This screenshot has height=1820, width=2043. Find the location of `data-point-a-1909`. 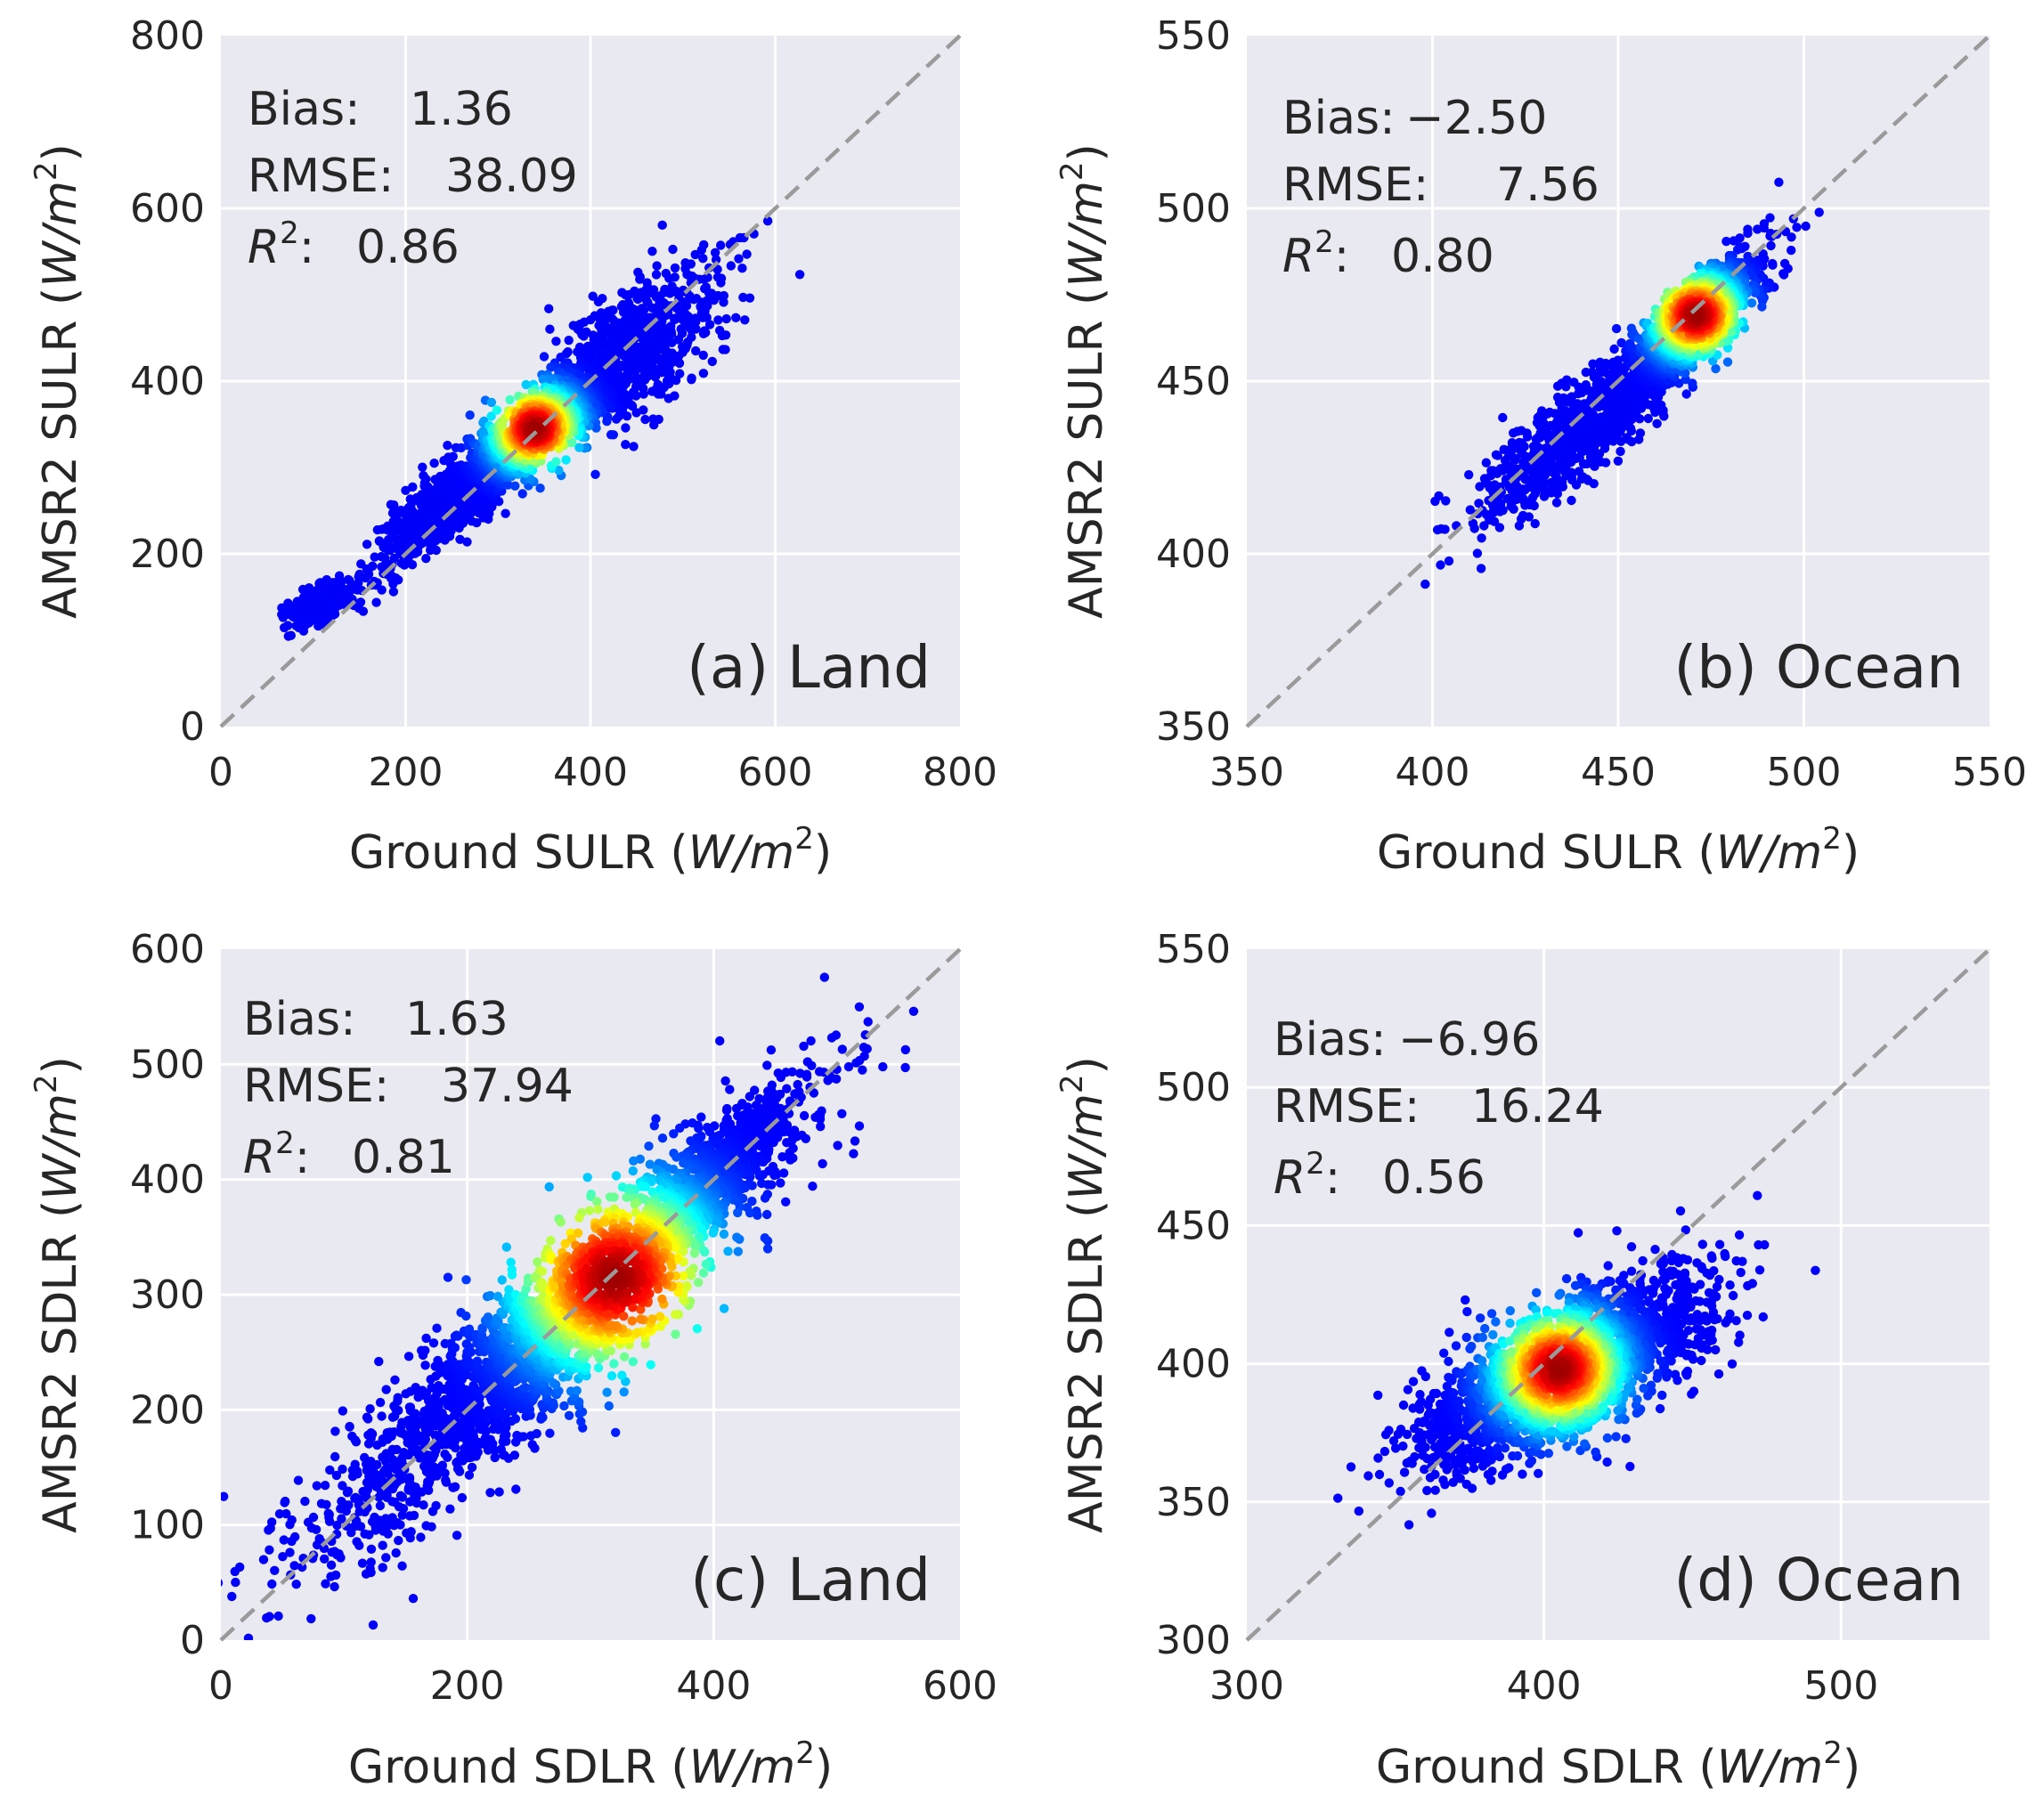

data-point-a-1909 is located at coordinates (470, 415).